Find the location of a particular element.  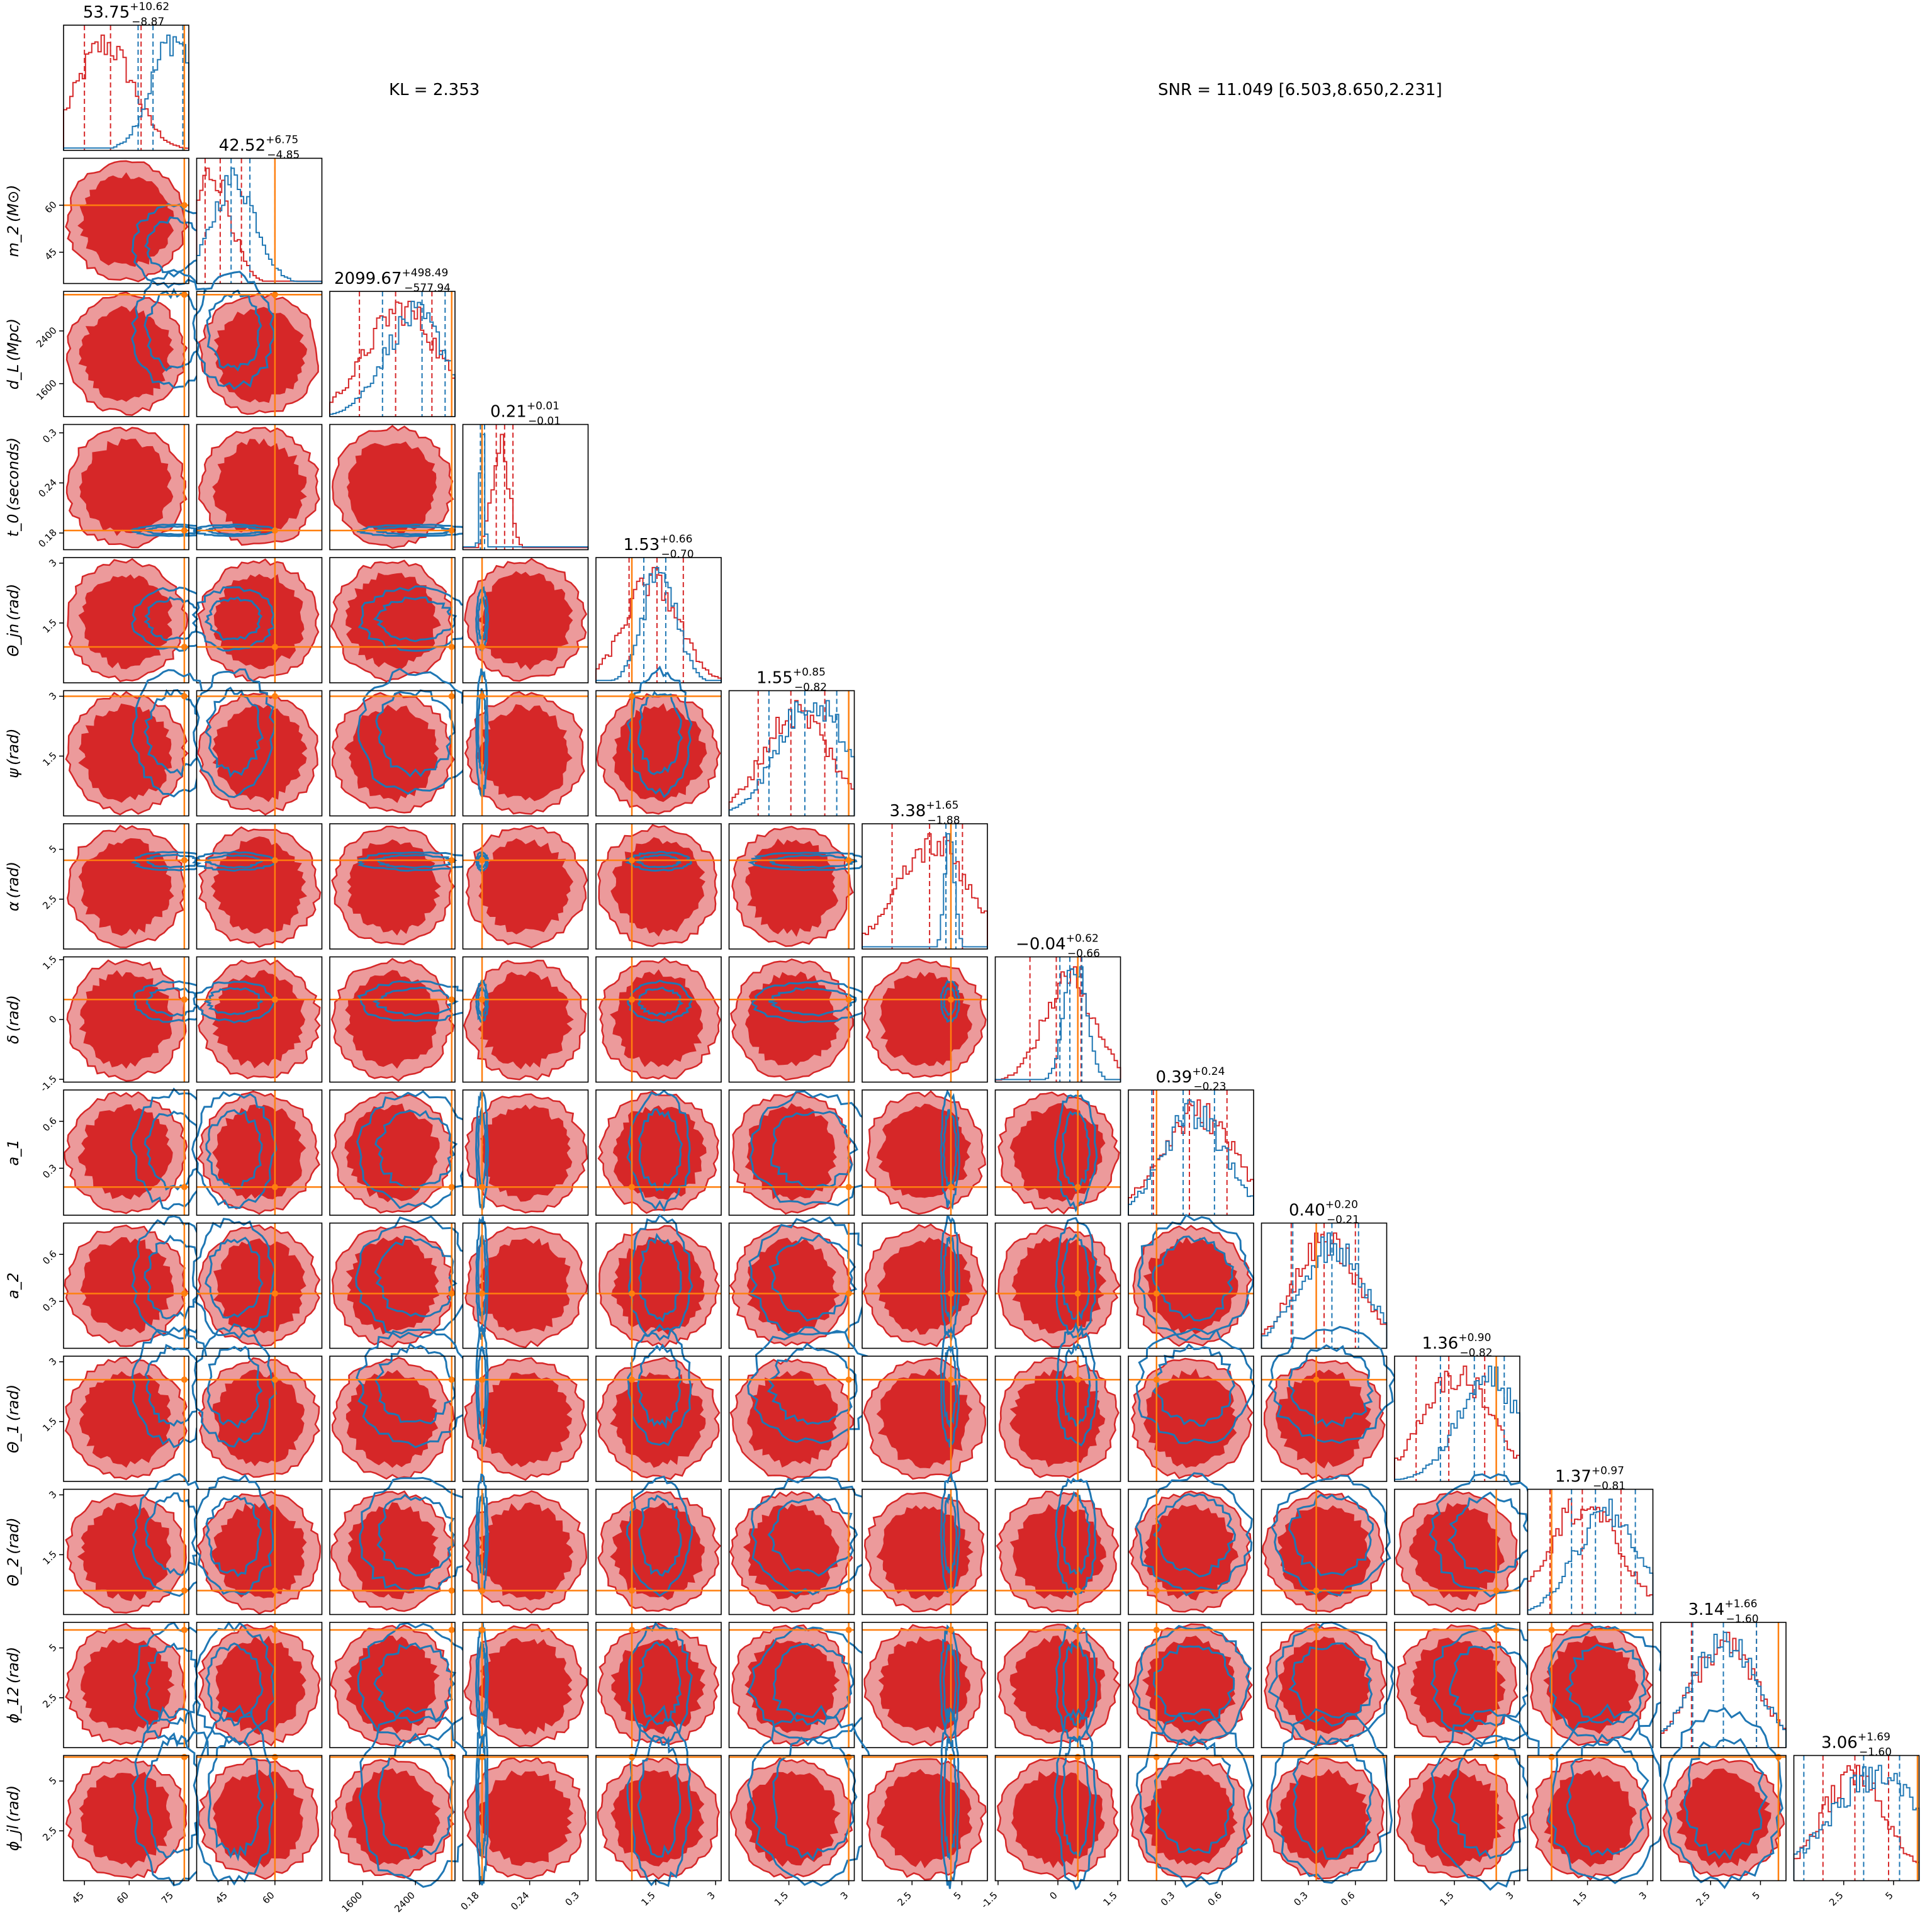

contour-panel-delta-phijl is located at coordinates (1057, 1799).